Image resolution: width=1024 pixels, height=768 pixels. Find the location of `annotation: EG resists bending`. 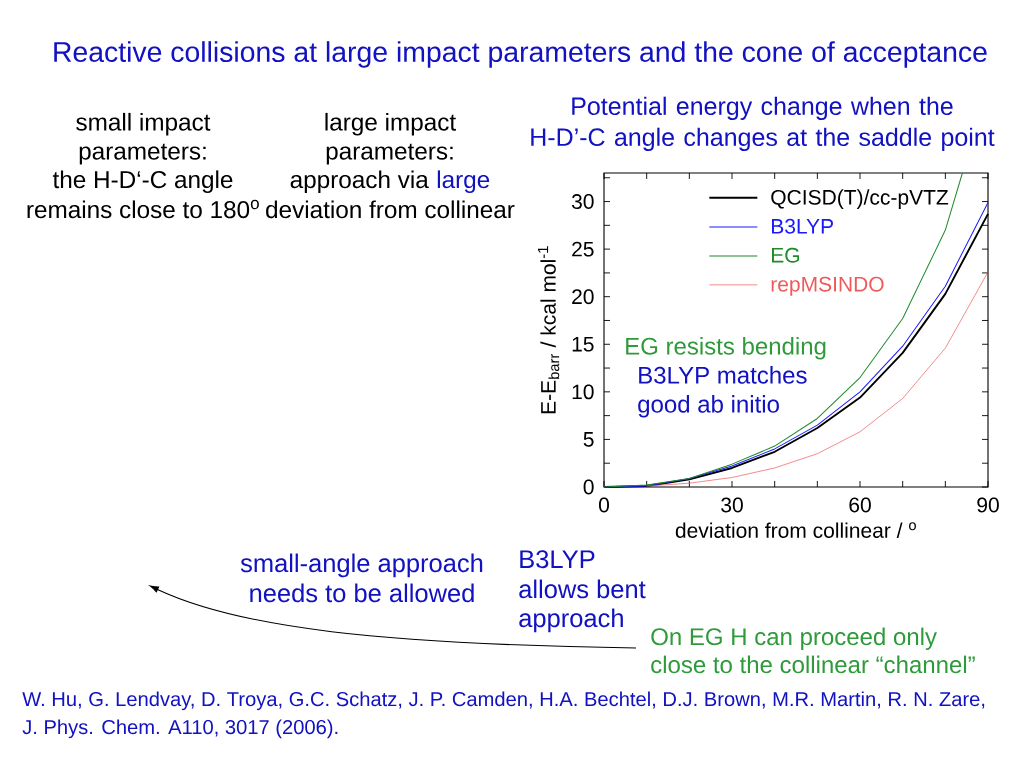

annotation: EG resists bending is located at coordinates (726, 348).